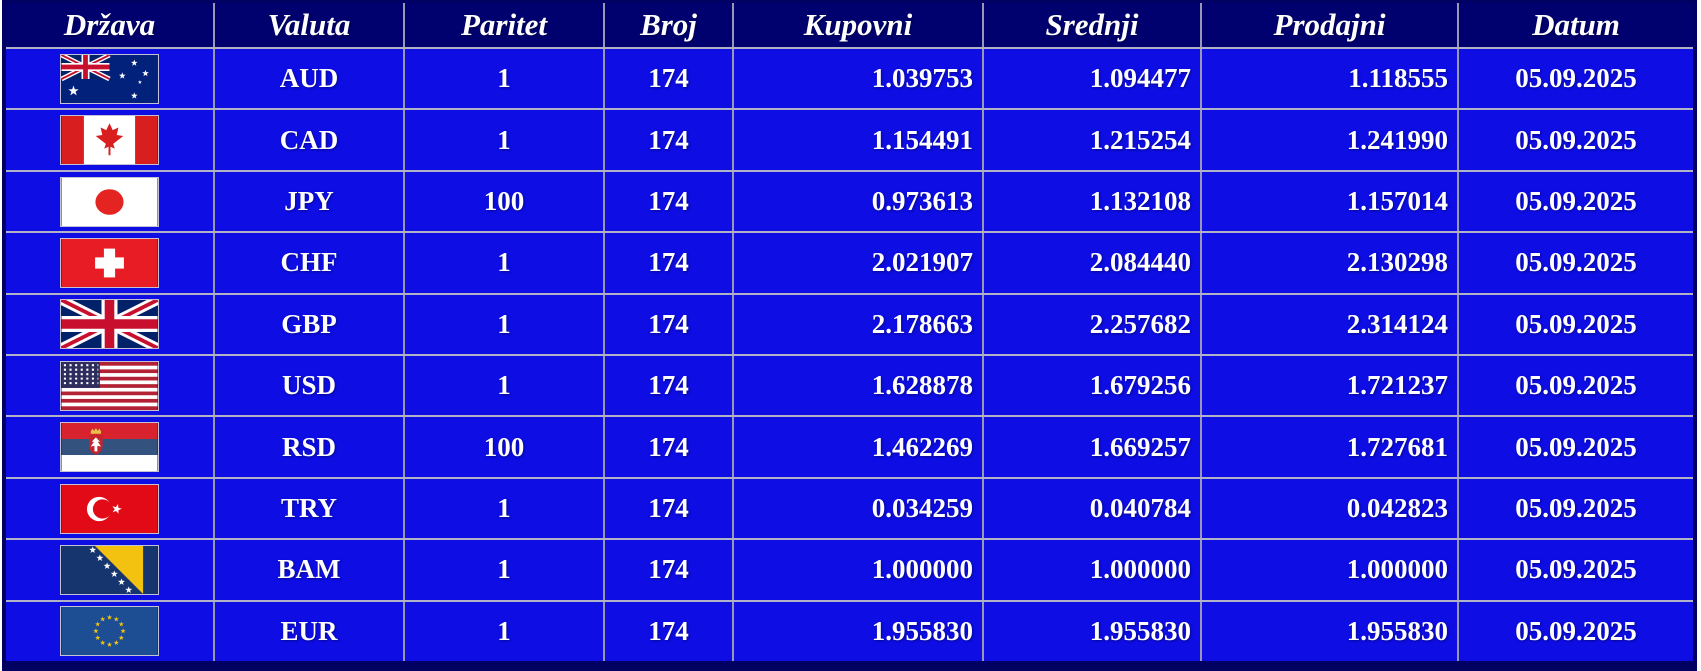  I want to click on header-cell-srednji: Srednji, so click(1093, 25).